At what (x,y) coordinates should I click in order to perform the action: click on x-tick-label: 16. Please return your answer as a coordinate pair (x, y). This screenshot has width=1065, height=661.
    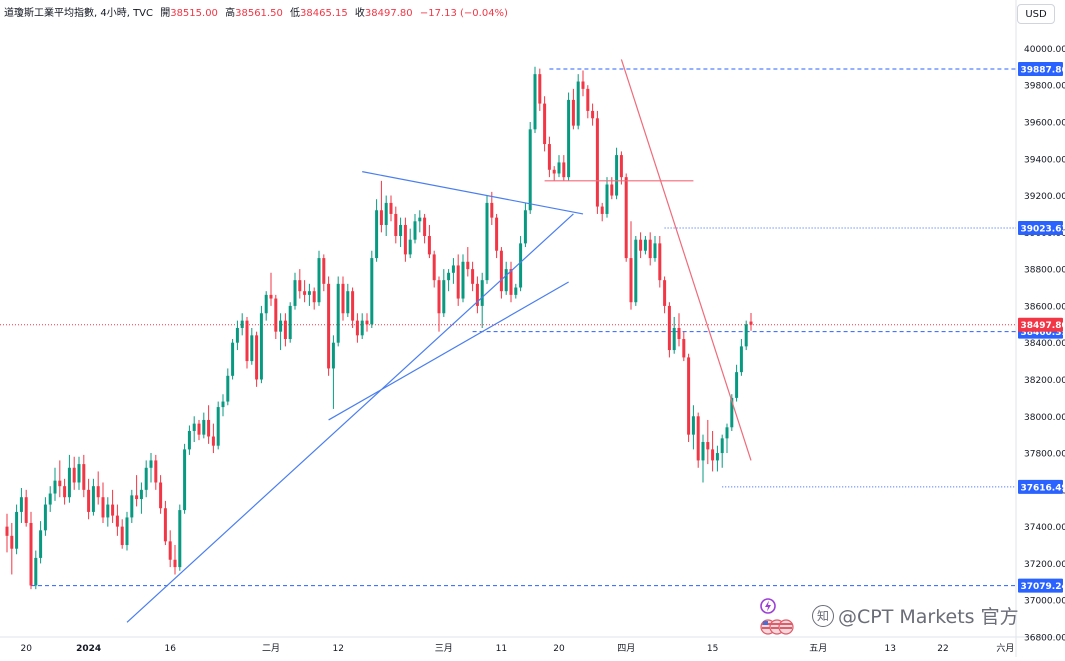
    Looking at the image, I should click on (170, 649).